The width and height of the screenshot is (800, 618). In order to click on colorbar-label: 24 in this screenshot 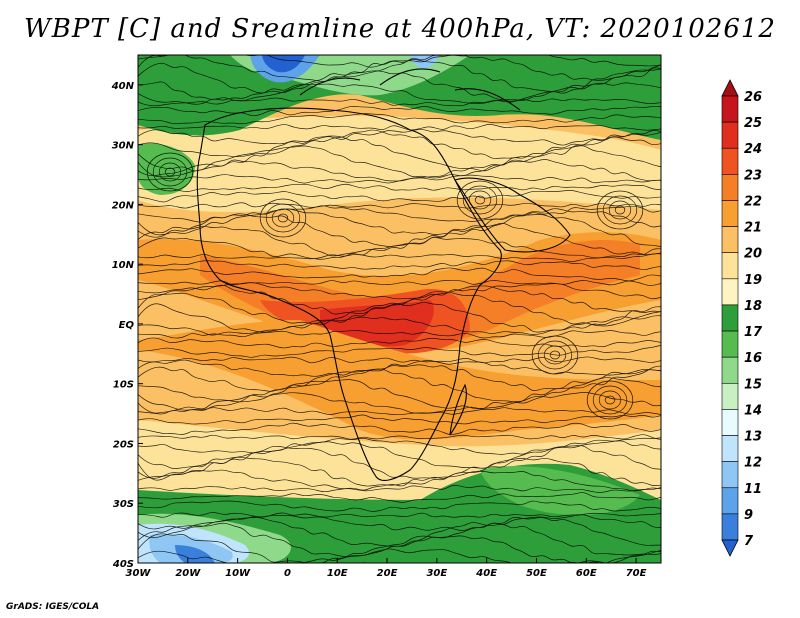, I will do `click(753, 149)`.